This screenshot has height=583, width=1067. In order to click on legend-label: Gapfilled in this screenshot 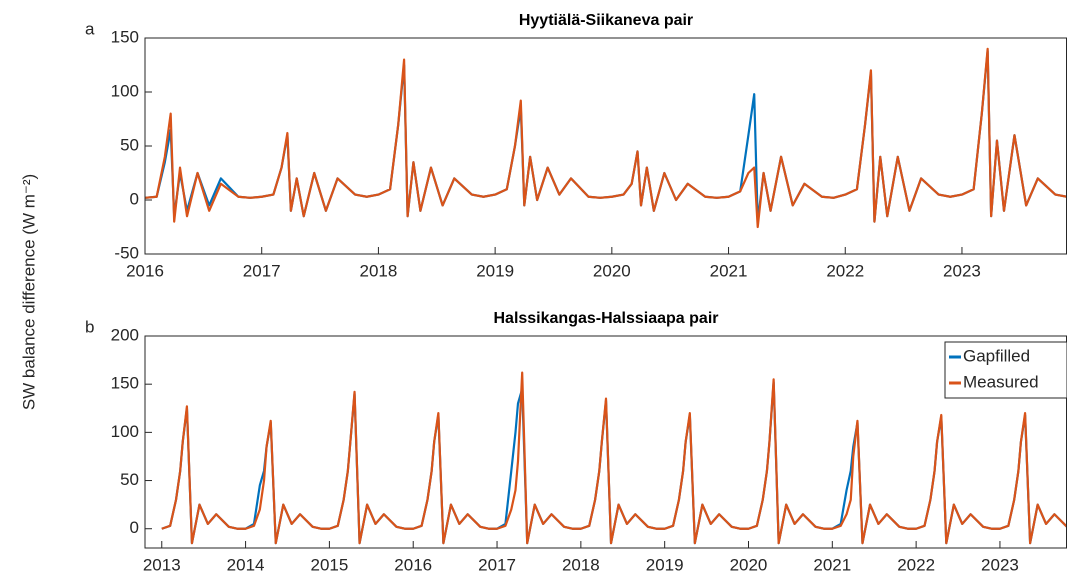, I will do `click(996, 355)`.